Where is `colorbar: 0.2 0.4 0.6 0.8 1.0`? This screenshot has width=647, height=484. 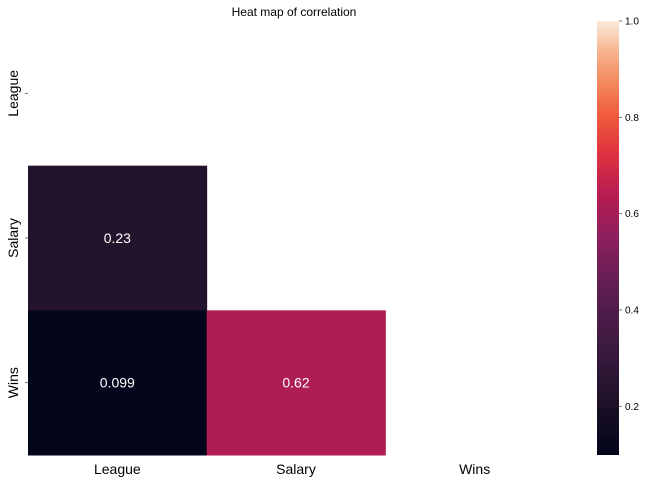
colorbar: 0.2 0.4 0.6 0.8 1.0 is located at coordinates (618, 236).